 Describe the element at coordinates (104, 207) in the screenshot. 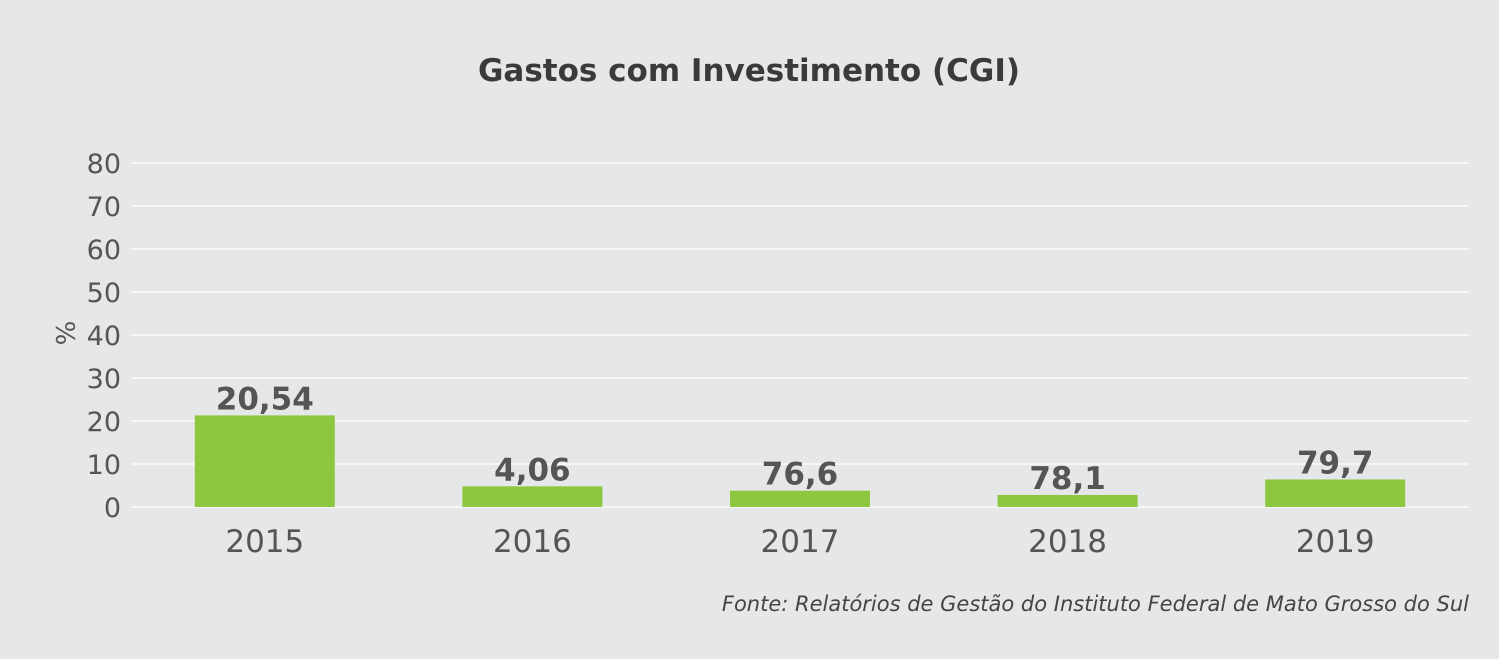

I see `y-tick-label: 70` at that location.